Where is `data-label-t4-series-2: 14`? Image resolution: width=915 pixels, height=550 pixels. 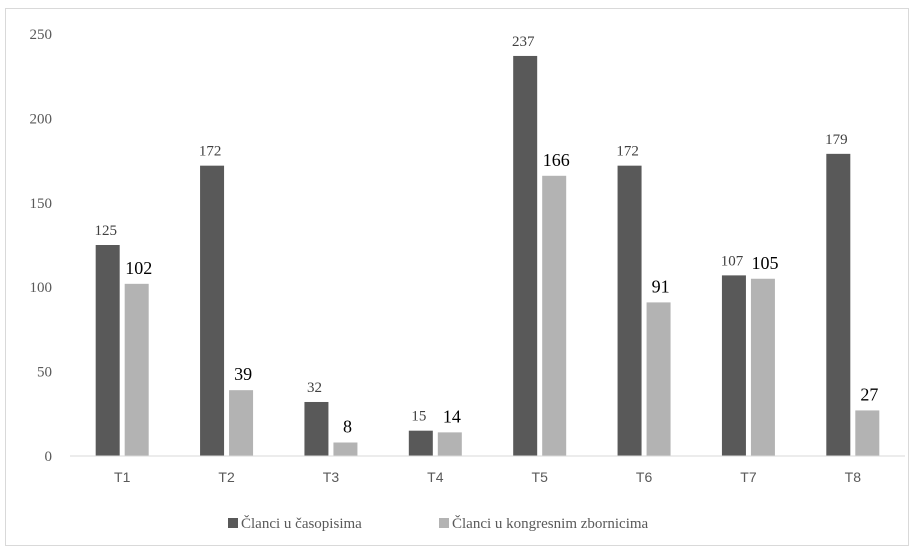 data-label-t4-series-2: 14 is located at coordinates (452, 416).